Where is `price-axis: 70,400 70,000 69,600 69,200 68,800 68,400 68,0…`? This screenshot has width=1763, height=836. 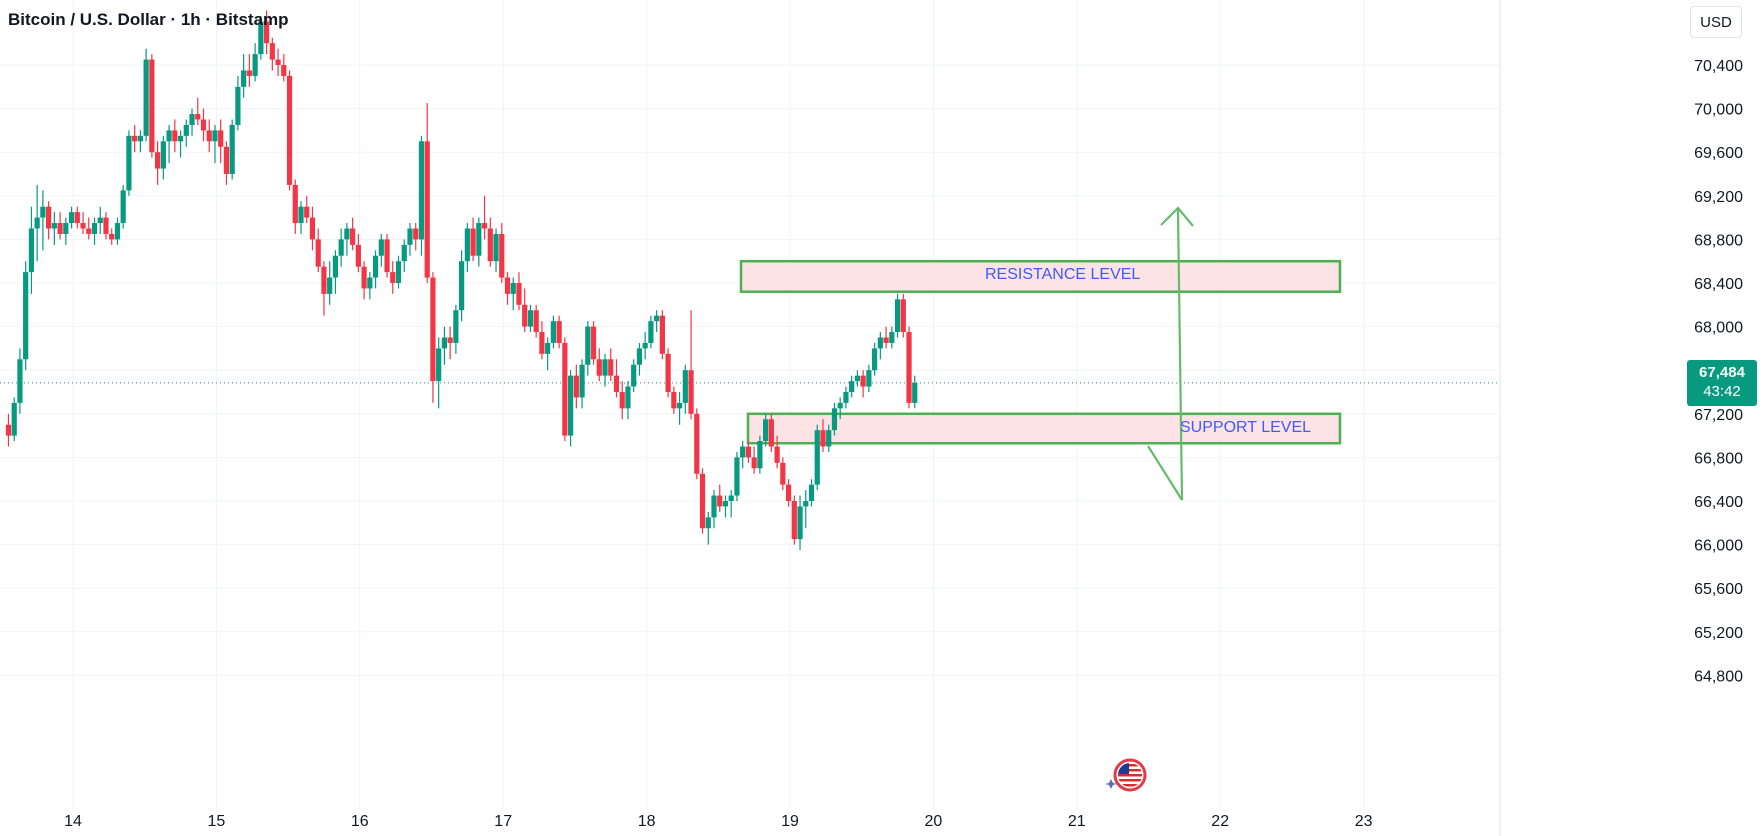 price-axis: 70,400 70,000 69,600 69,200 68,800 68,400 68,0… is located at coordinates (1621, 418).